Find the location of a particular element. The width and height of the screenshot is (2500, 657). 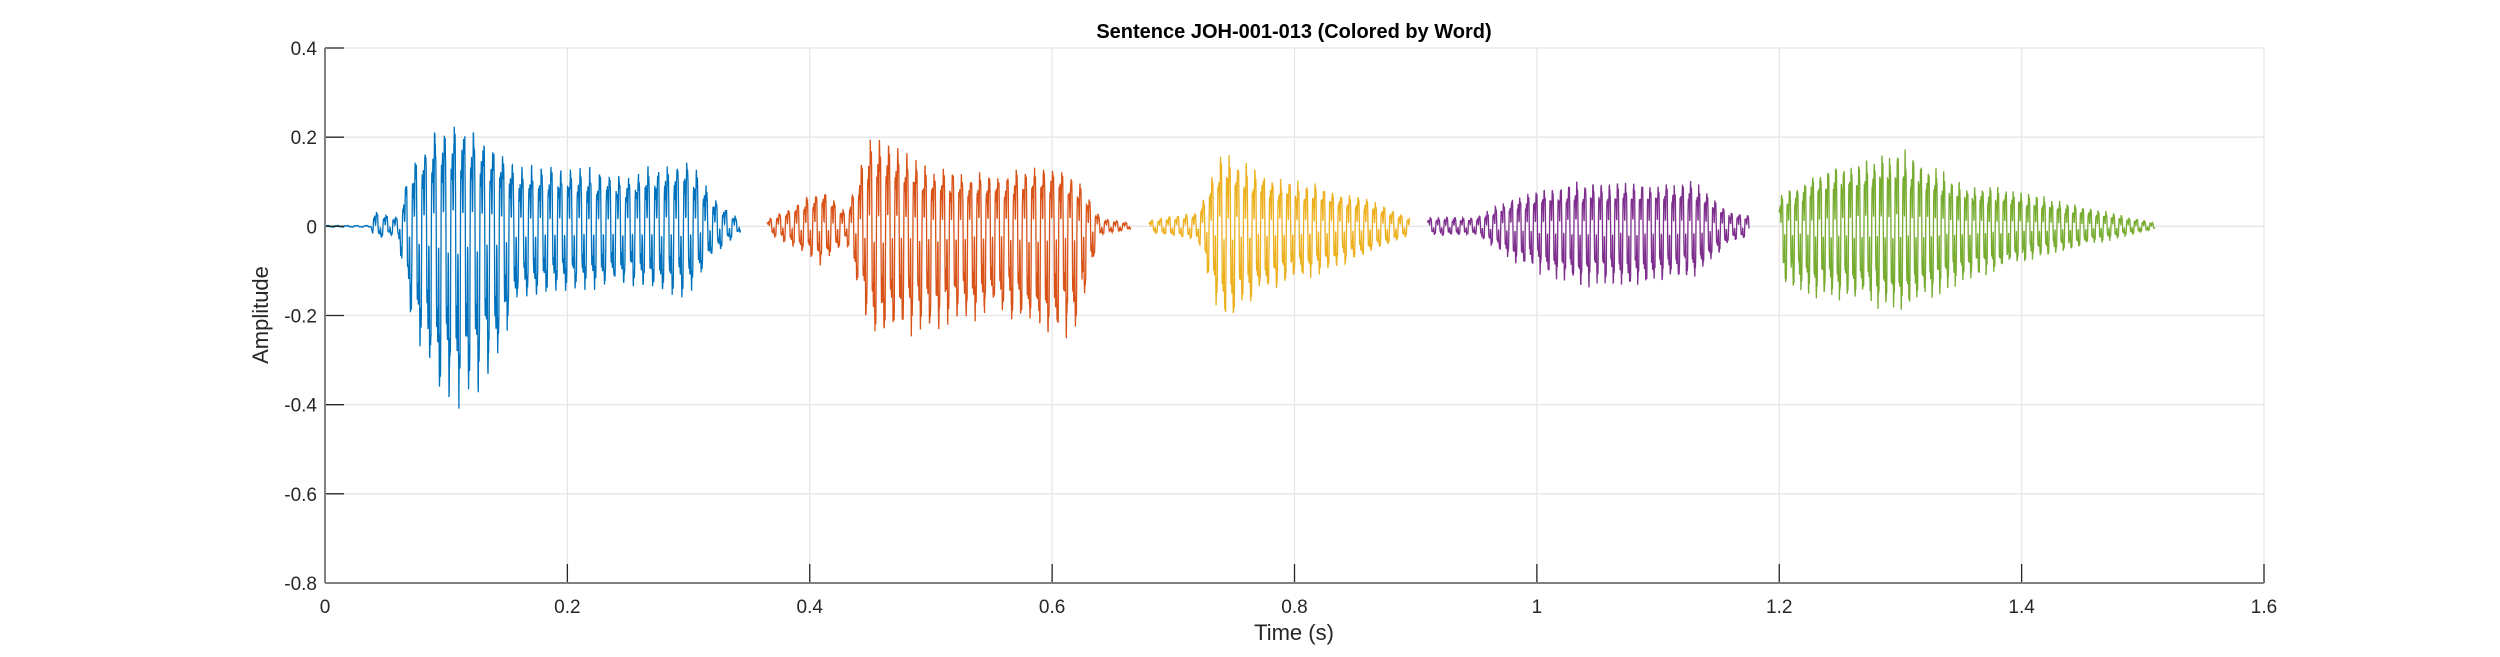

y-tick-label: 0.4 is located at coordinates (304, 49).